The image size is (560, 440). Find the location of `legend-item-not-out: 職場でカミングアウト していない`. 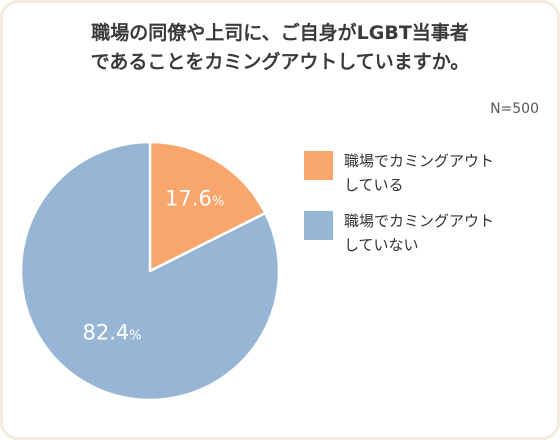

legend-item-not-out: 職場でカミングアウト していない is located at coordinates (424, 235).